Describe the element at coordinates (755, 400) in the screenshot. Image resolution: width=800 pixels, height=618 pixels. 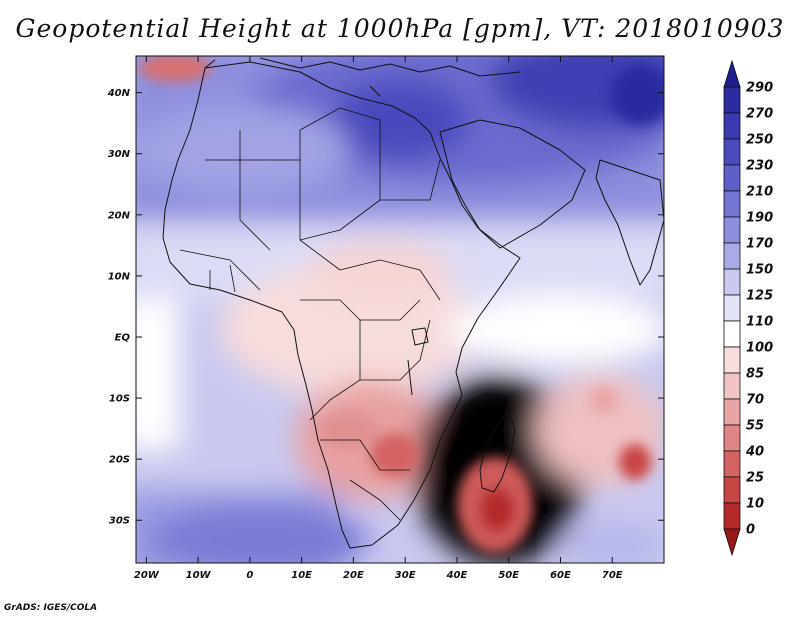
I see `colorbar-label: 70` at that location.